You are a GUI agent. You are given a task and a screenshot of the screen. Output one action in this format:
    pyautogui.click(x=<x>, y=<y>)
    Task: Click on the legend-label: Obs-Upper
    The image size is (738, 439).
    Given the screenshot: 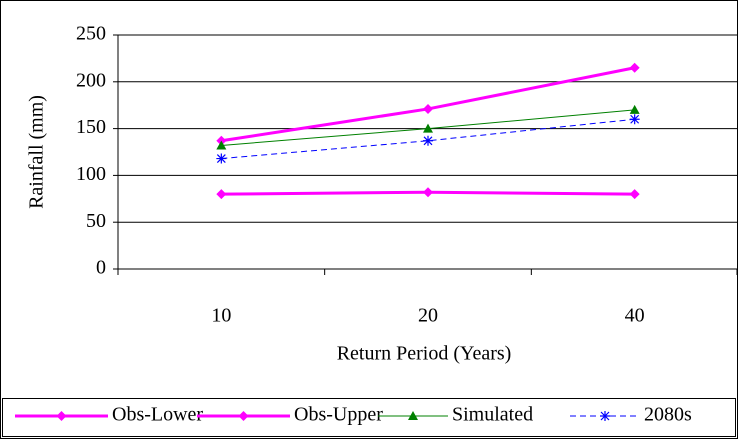 What is the action you would take?
    pyautogui.click(x=338, y=415)
    